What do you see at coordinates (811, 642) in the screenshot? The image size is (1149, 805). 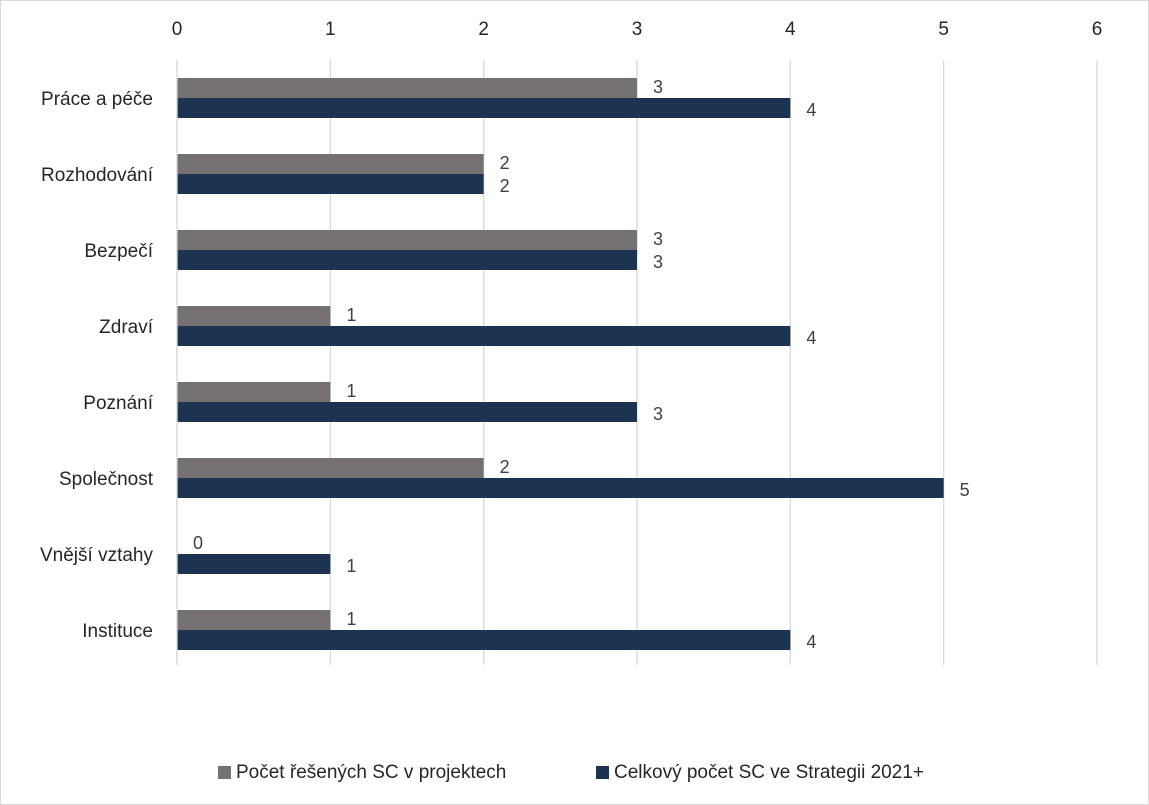 I see `data-label-instituce-series-2: 4` at bounding box center [811, 642].